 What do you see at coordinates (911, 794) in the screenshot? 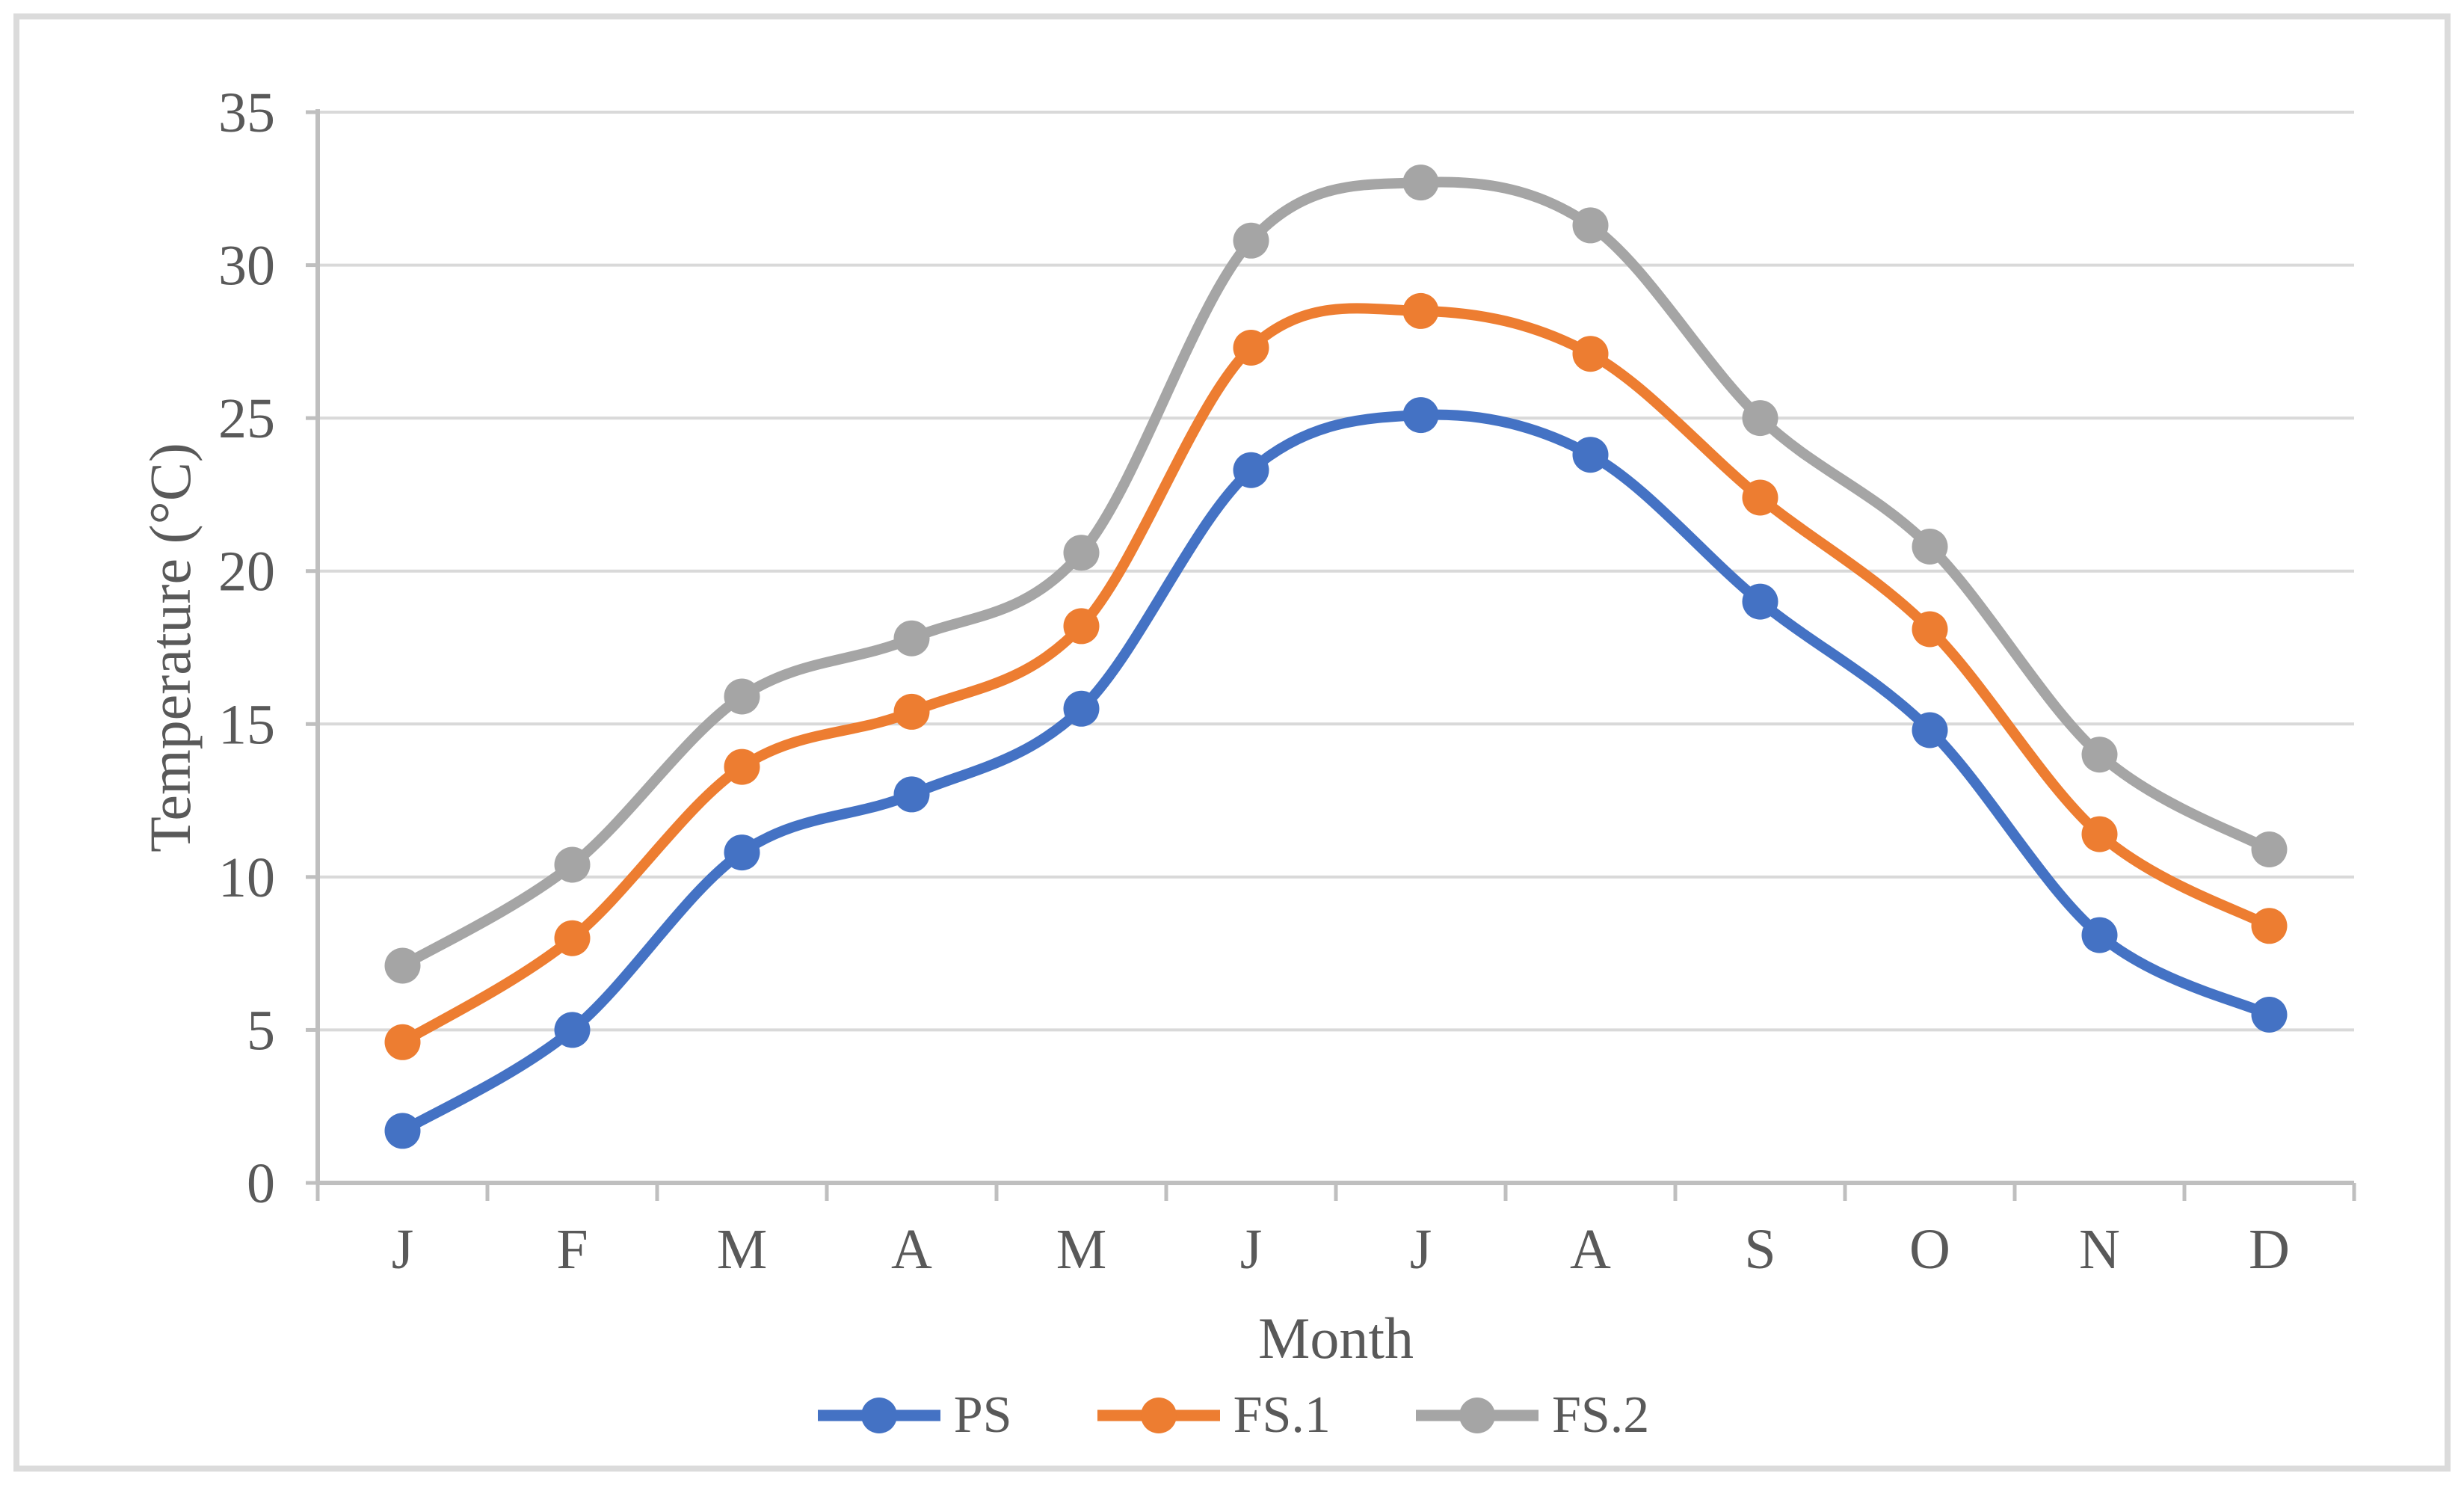
I see `data-point-PS-A-12.7` at bounding box center [911, 794].